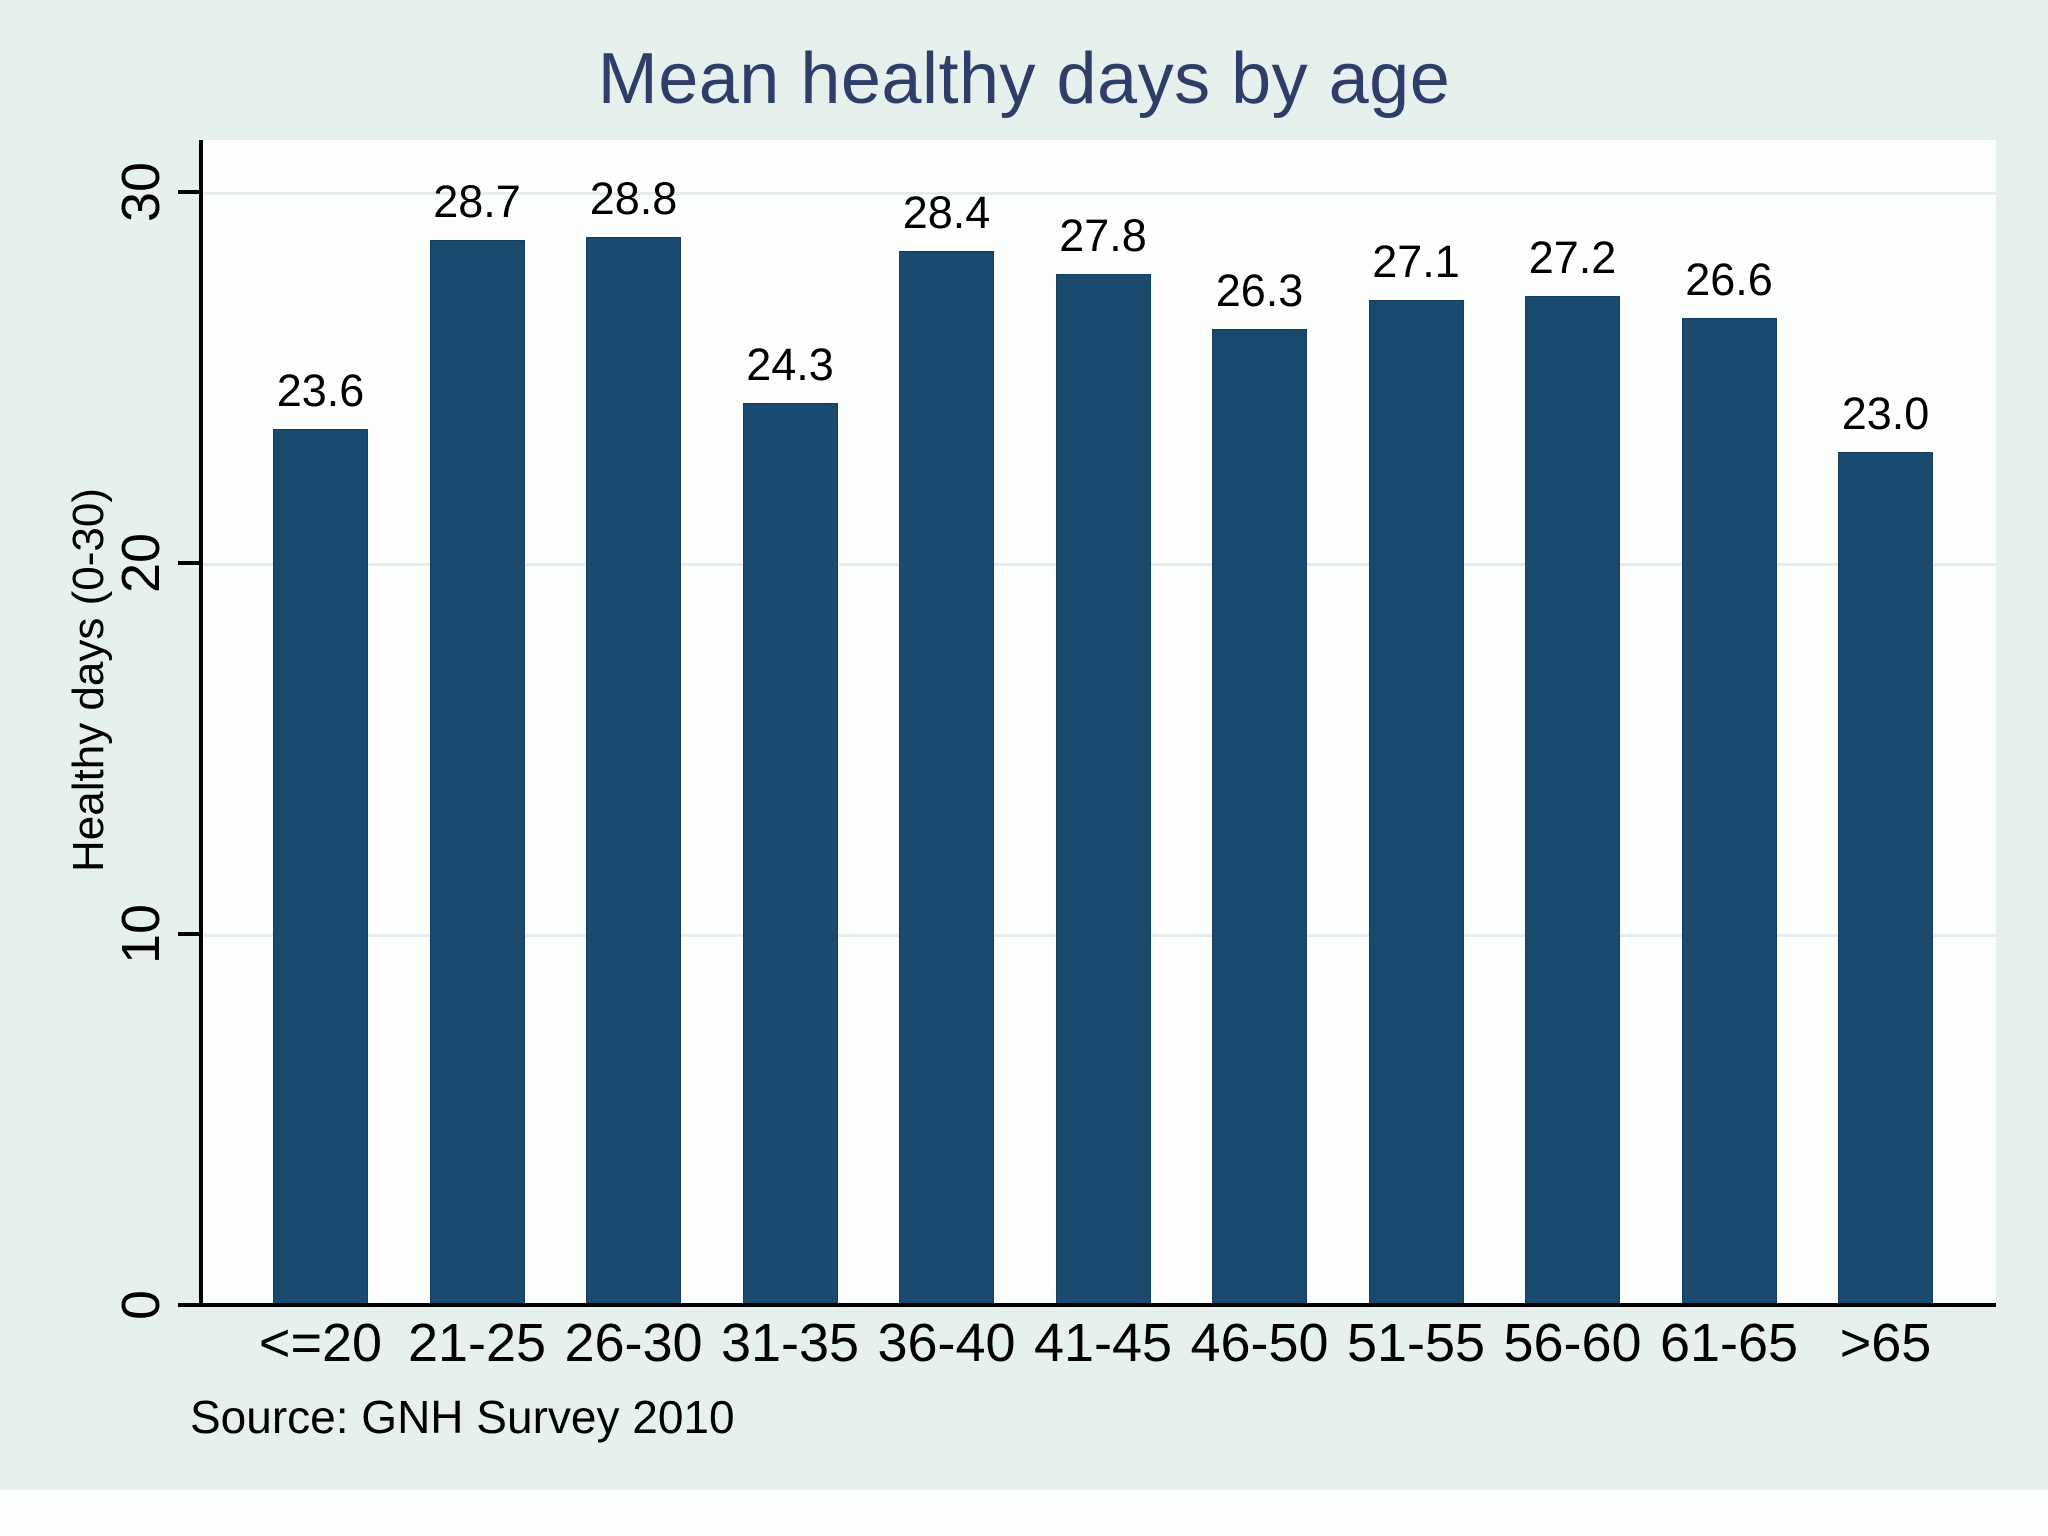 The height and width of the screenshot is (1536, 2048). I want to click on y-tick-label-0: 0, so click(141, 1305).